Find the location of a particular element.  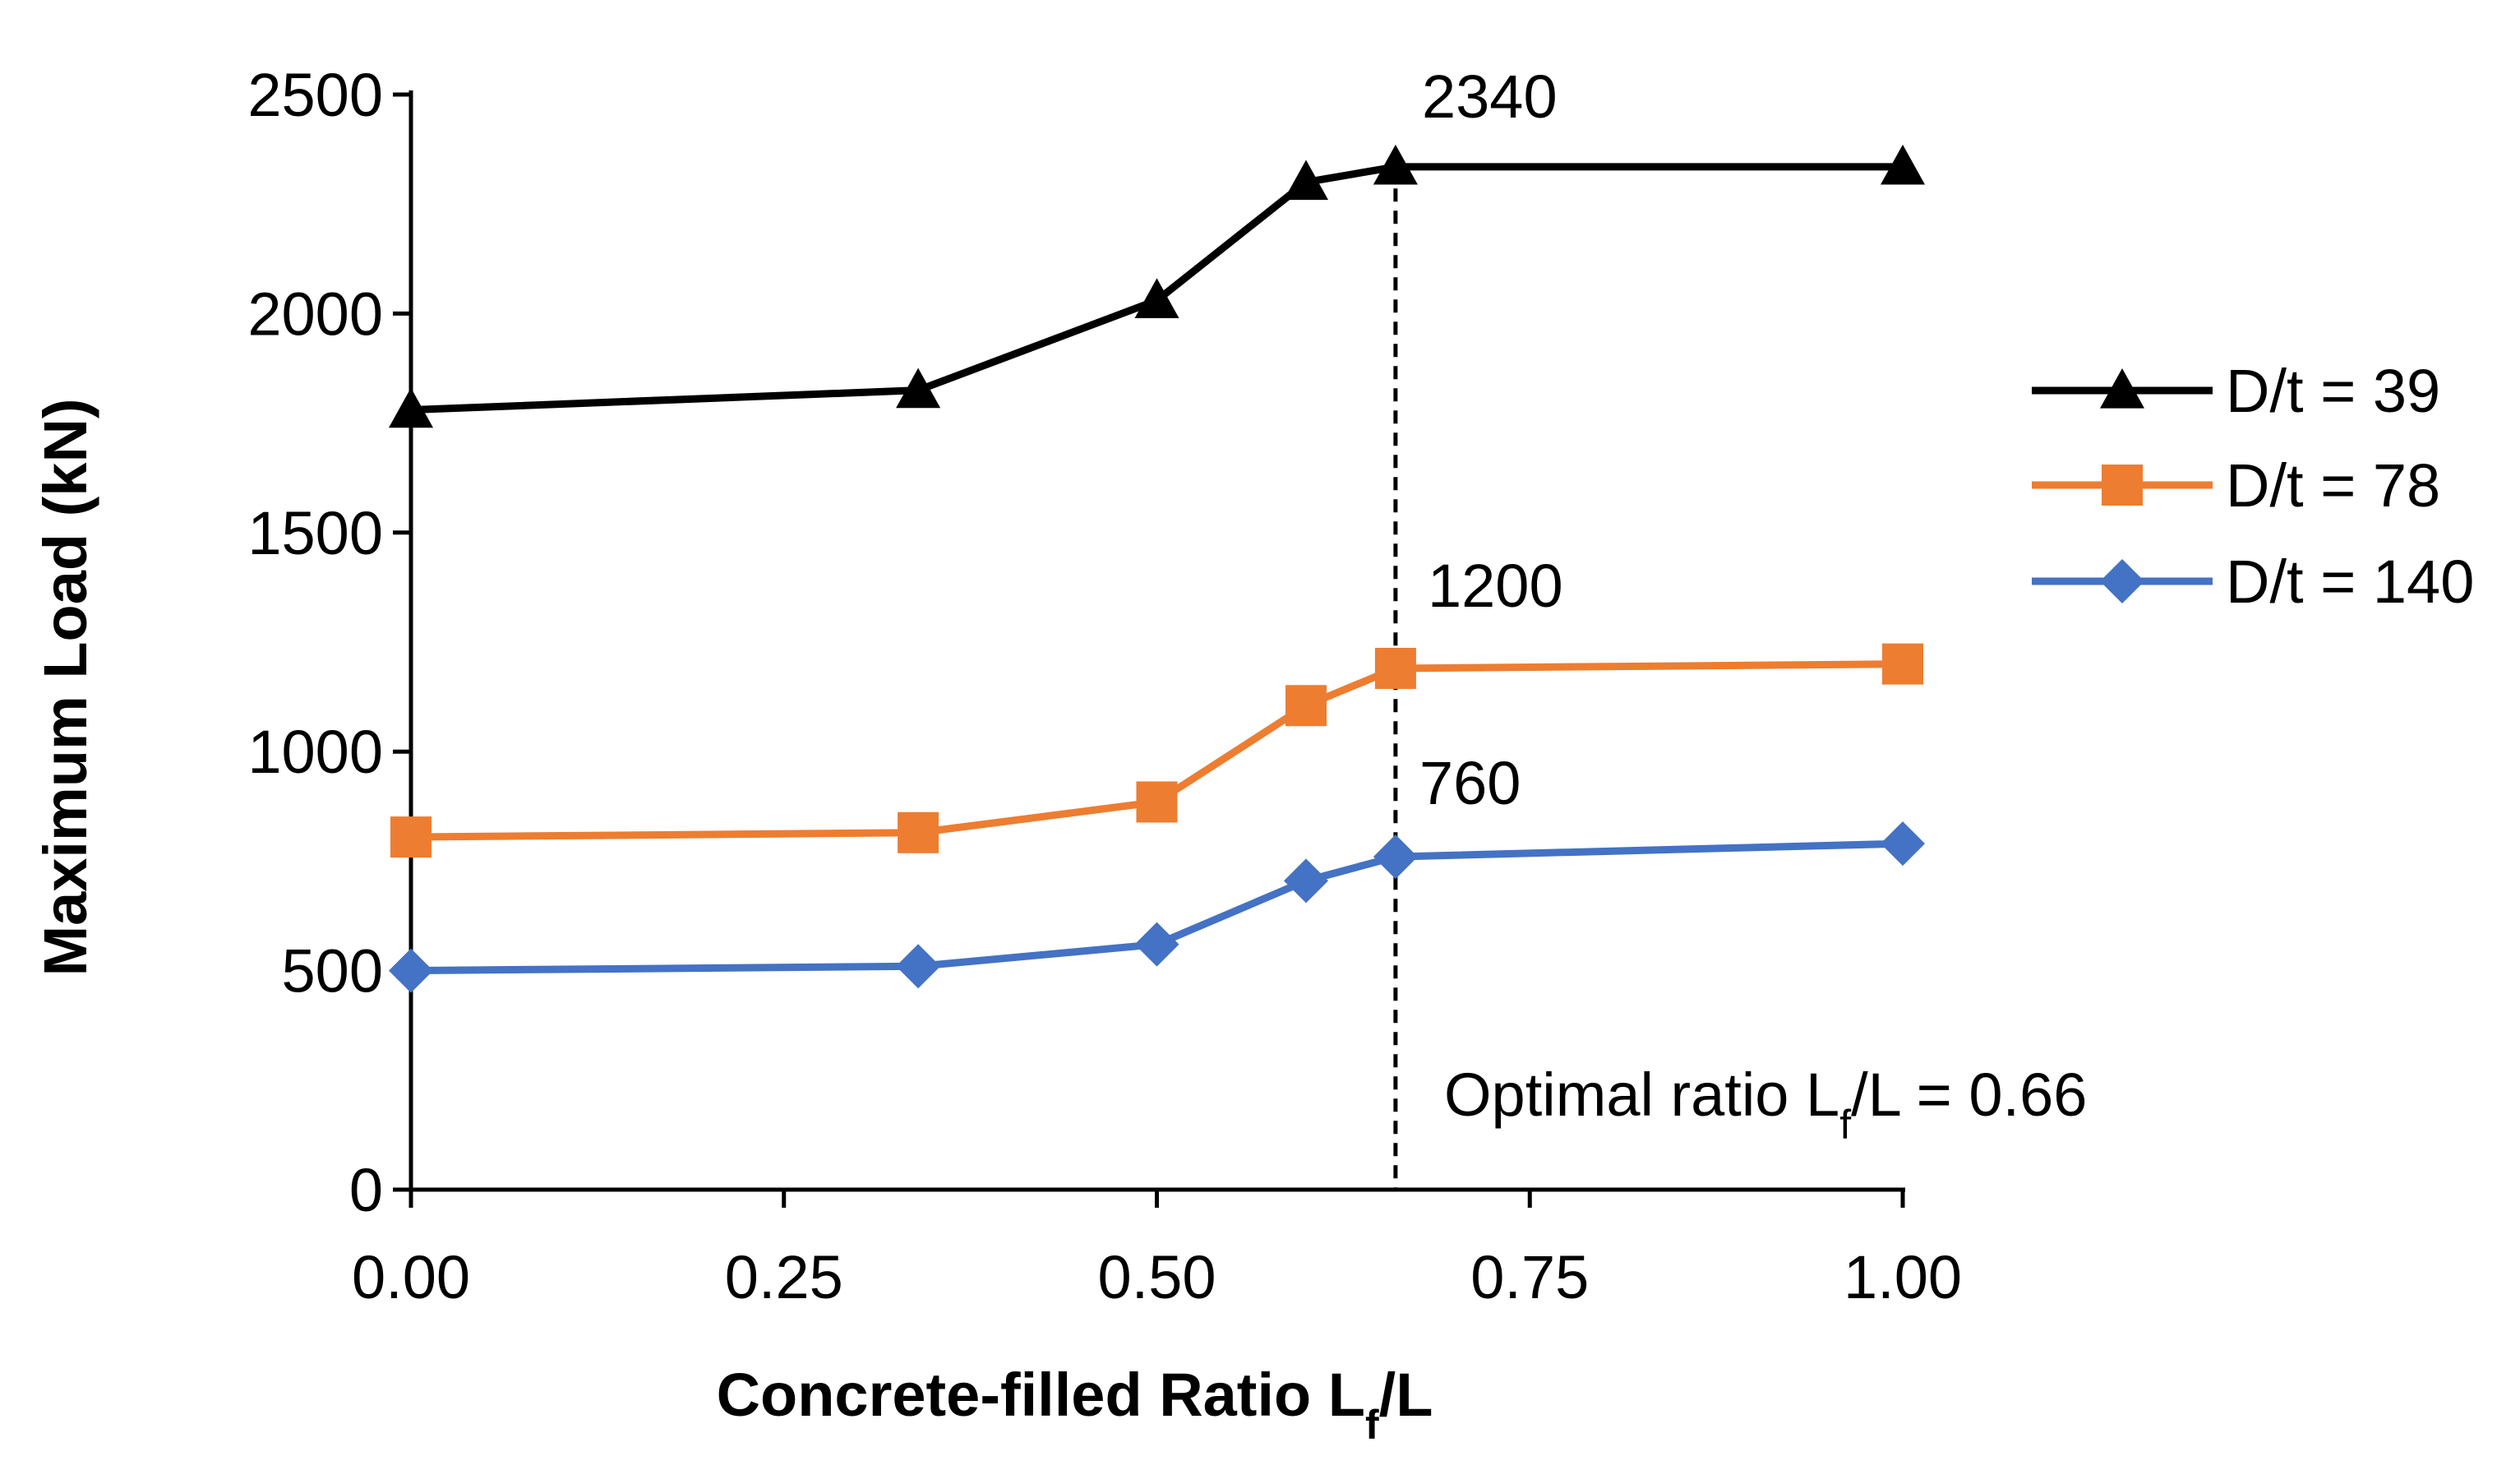

legend-group: D/t = 39 D/t = 78 D/t = 140 is located at coordinates (2253, 486).